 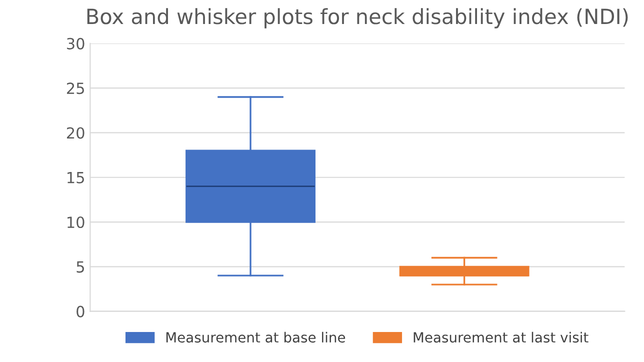 I want to click on legend-label: Measurement at base line, so click(x=256, y=337).